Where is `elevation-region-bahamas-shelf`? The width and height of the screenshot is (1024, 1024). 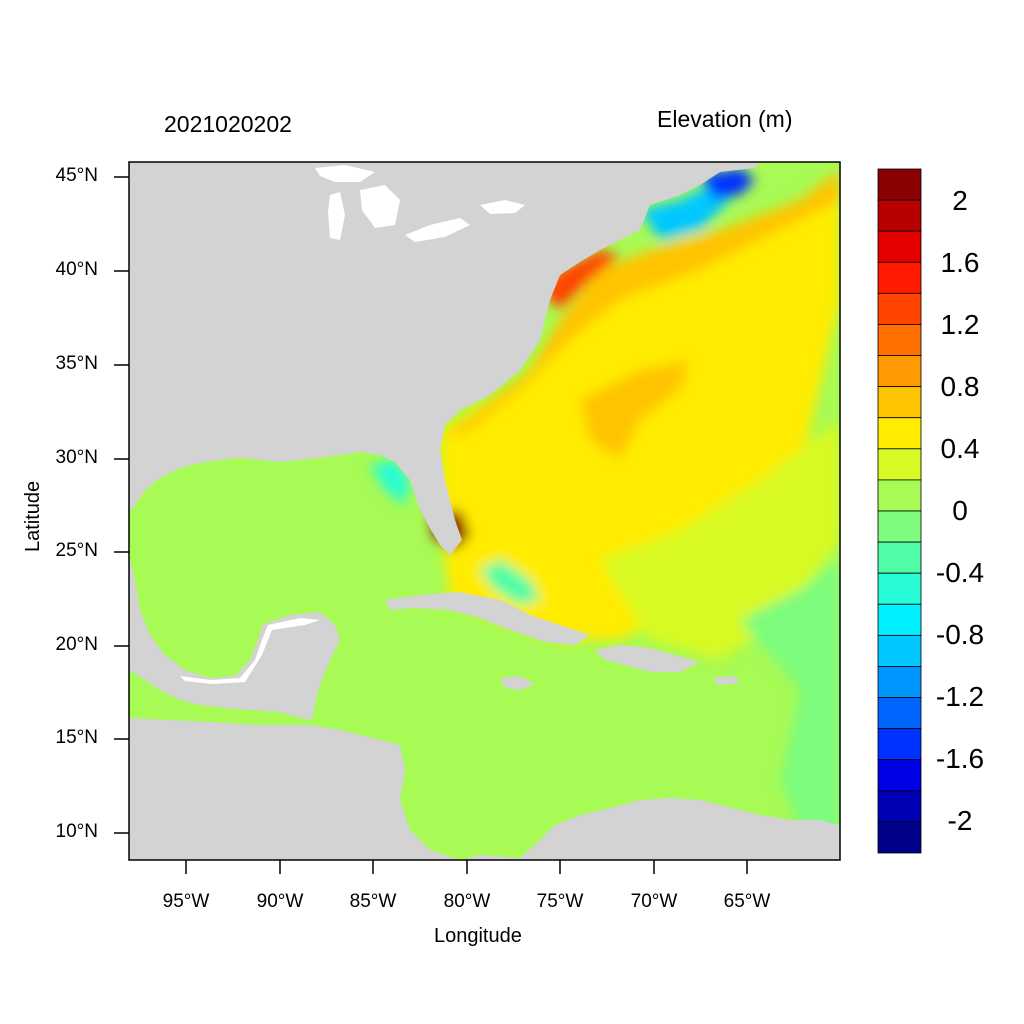 elevation-region-bahamas-shelf is located at coordinates (510, 582).